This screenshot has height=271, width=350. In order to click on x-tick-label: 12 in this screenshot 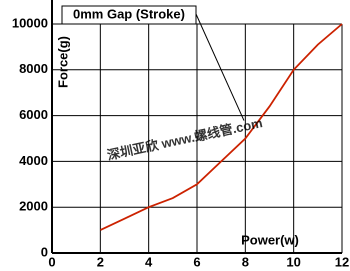, I will do `click(342, 261)`.